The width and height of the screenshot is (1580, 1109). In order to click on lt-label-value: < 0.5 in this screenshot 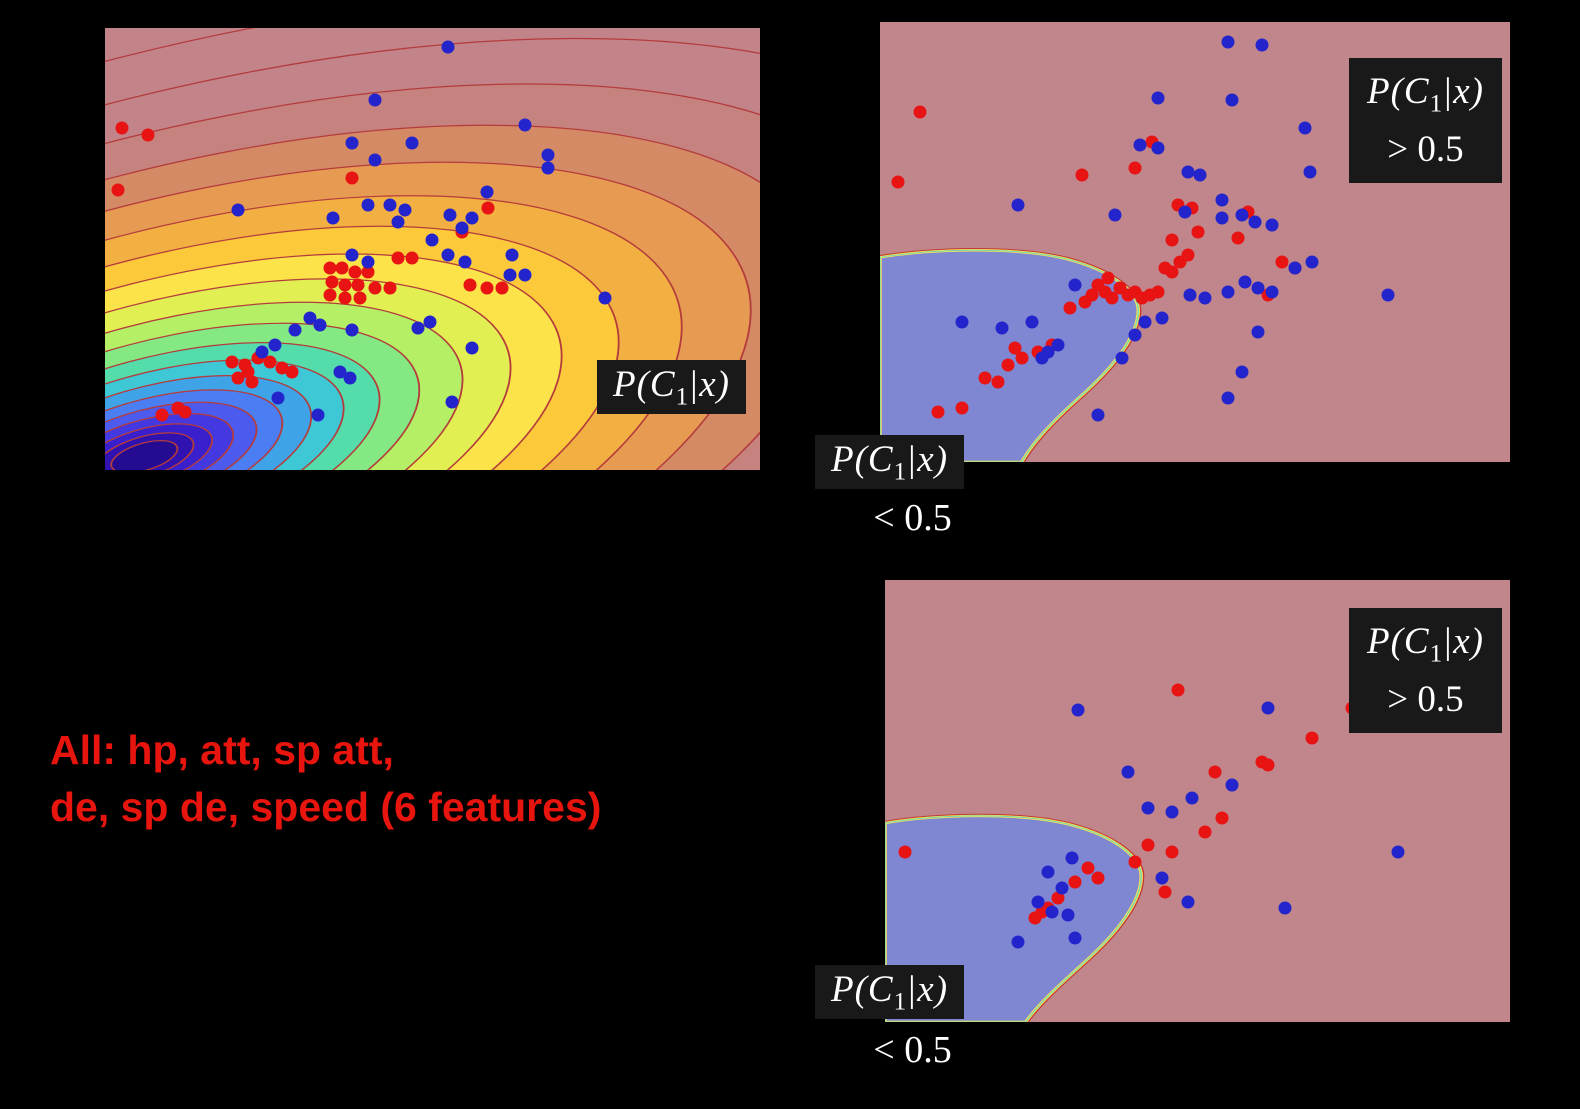, I will do `click(912, 518)`.